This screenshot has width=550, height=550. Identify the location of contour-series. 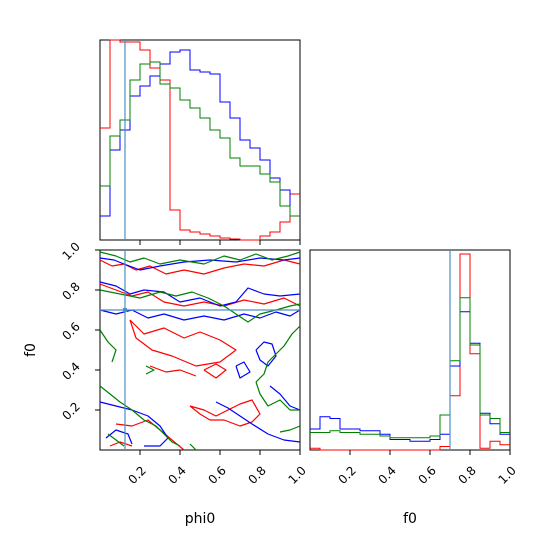
(200, 350).